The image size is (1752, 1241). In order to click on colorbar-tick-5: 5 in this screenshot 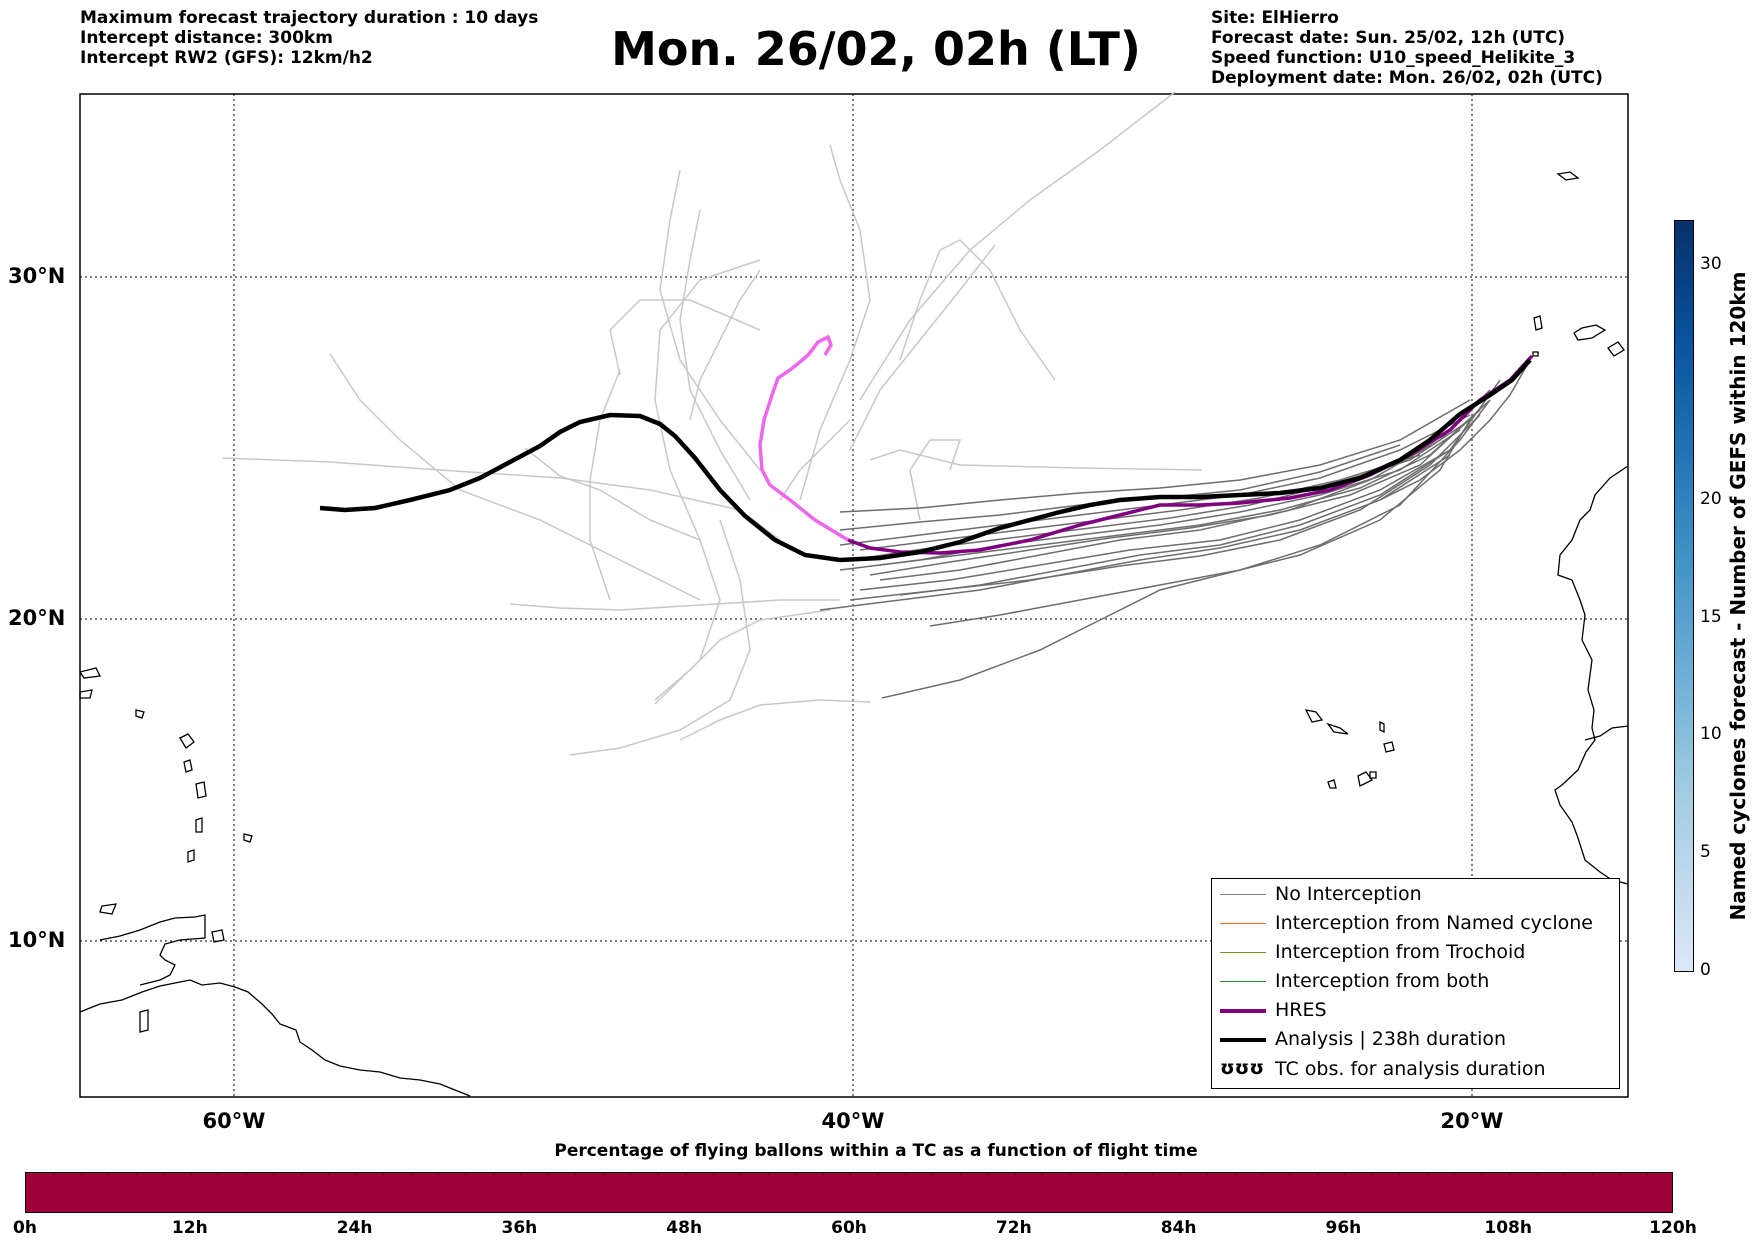, I will do `click(1705, 852)`.